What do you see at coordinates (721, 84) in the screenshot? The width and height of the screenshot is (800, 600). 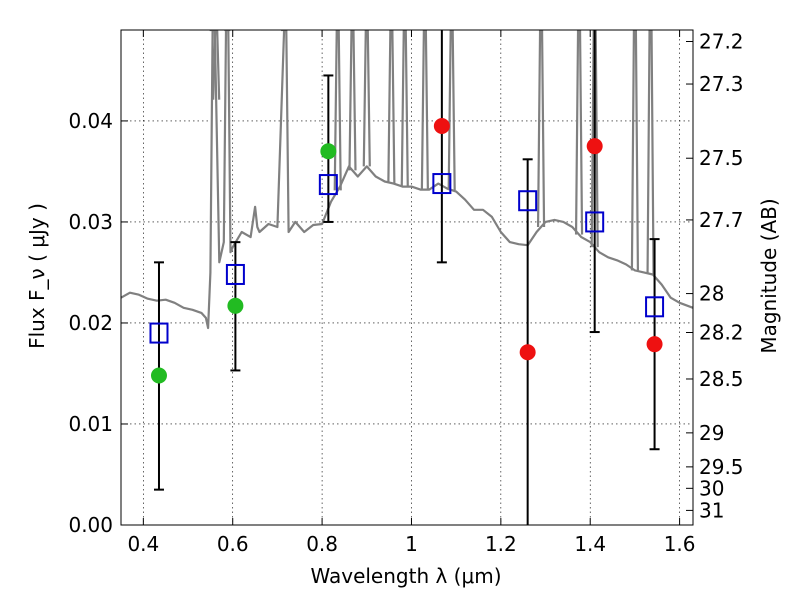 I see `mag-tick-label: 27.3` at bounding box center [721, 84].